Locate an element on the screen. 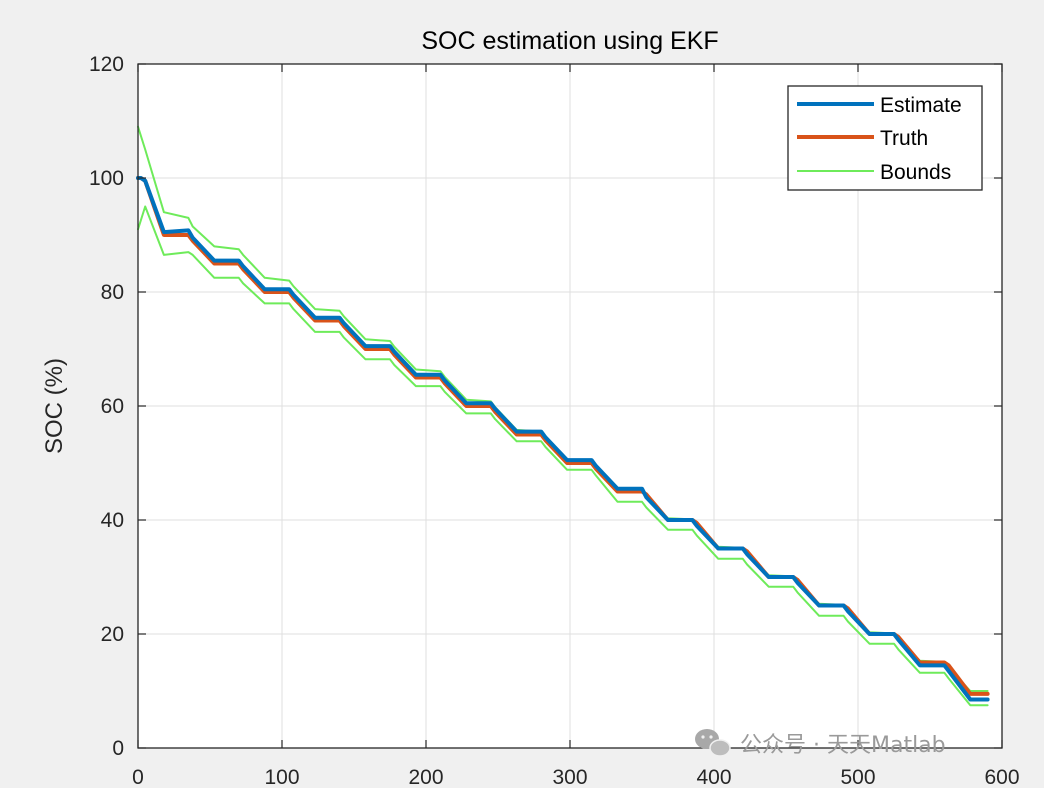  chart-title: SOC estimation using EKF is located at coordinates (569, 41).